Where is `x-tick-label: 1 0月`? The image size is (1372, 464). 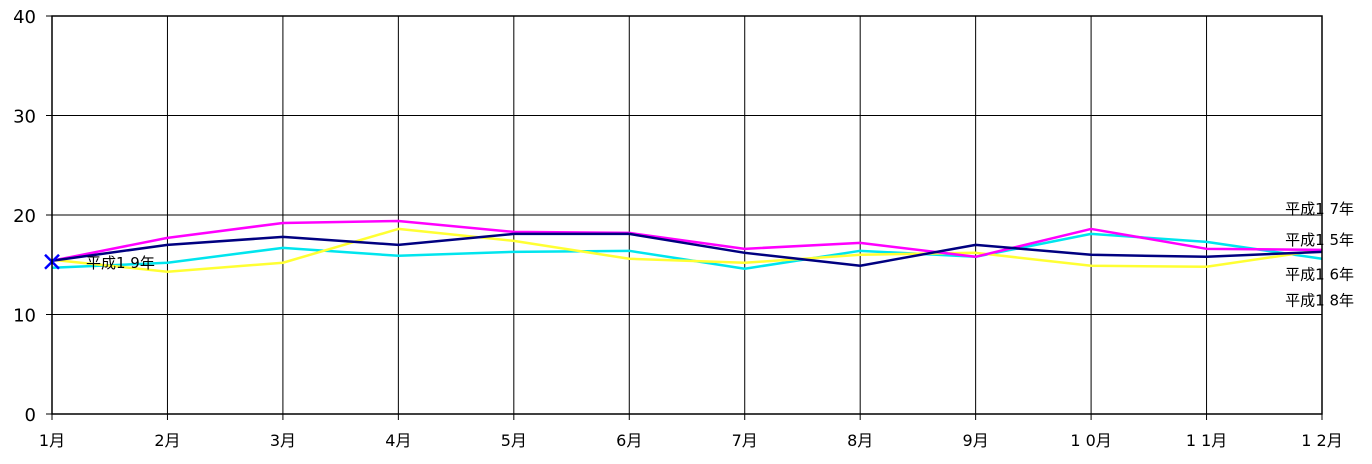 x-tick-label: 1 0月 is located at coordinates (1090, 440).